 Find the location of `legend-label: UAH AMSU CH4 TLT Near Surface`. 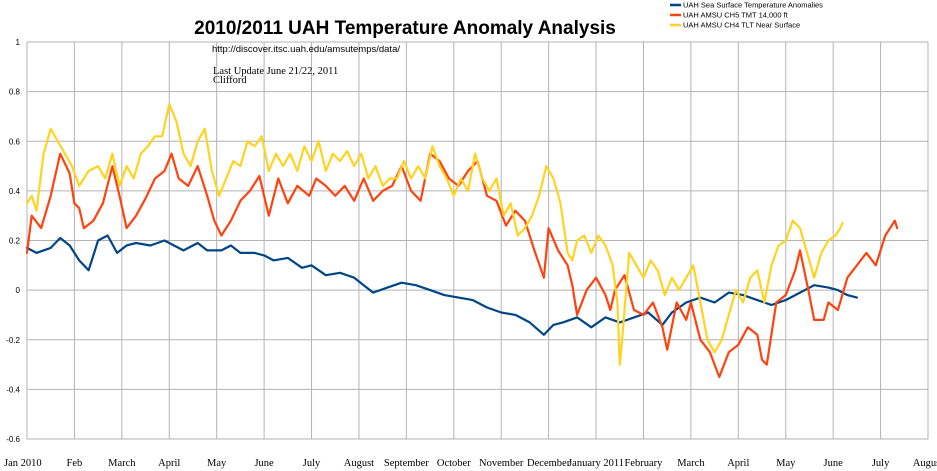

legend-label: UAH AMSU CH4 TLT Near Surface is located at coordinates (741, 25).